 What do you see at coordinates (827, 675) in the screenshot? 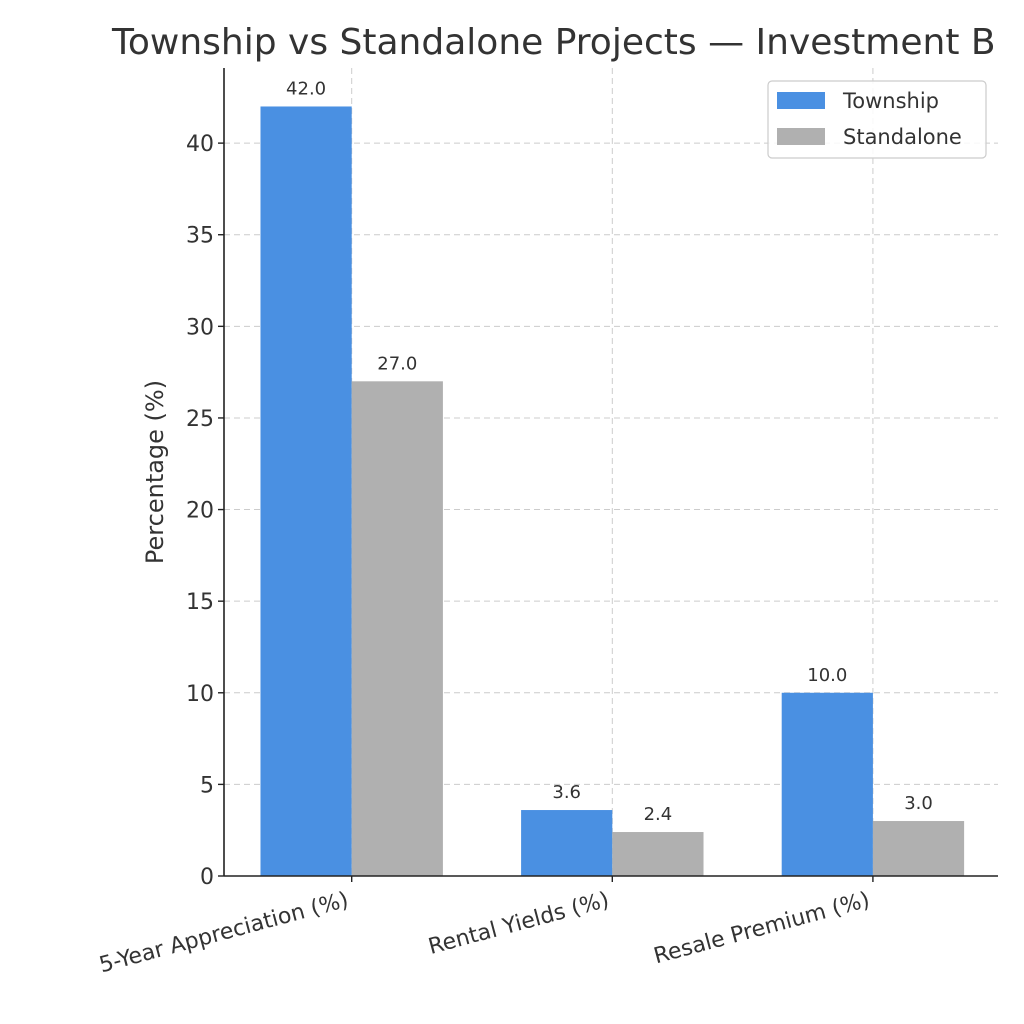
I see `data-label: 10.0` at bounding box center [827, 675].